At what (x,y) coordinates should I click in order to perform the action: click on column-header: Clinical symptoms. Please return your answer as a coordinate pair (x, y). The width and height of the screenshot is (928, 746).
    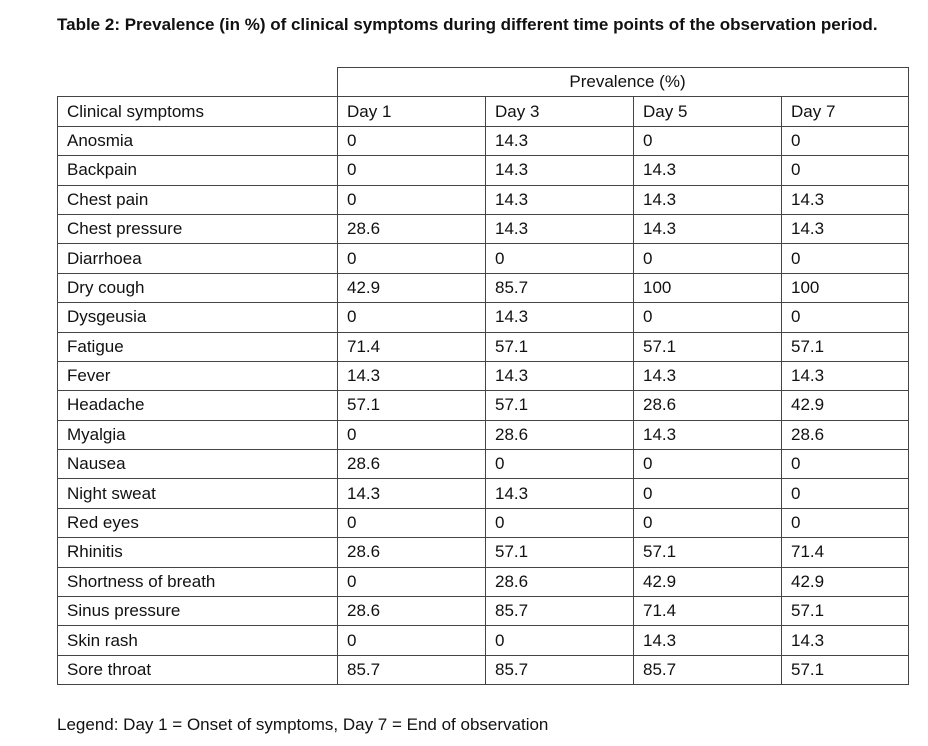
    Looking at the image, I should click on (197, 111).